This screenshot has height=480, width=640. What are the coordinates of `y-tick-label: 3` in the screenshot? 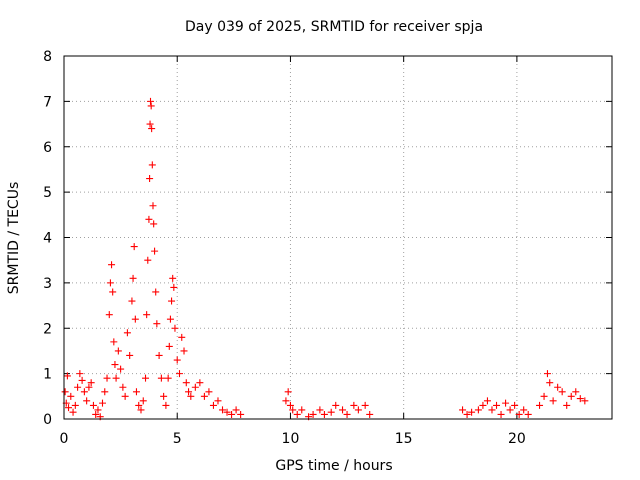 It's located at (47, 284).